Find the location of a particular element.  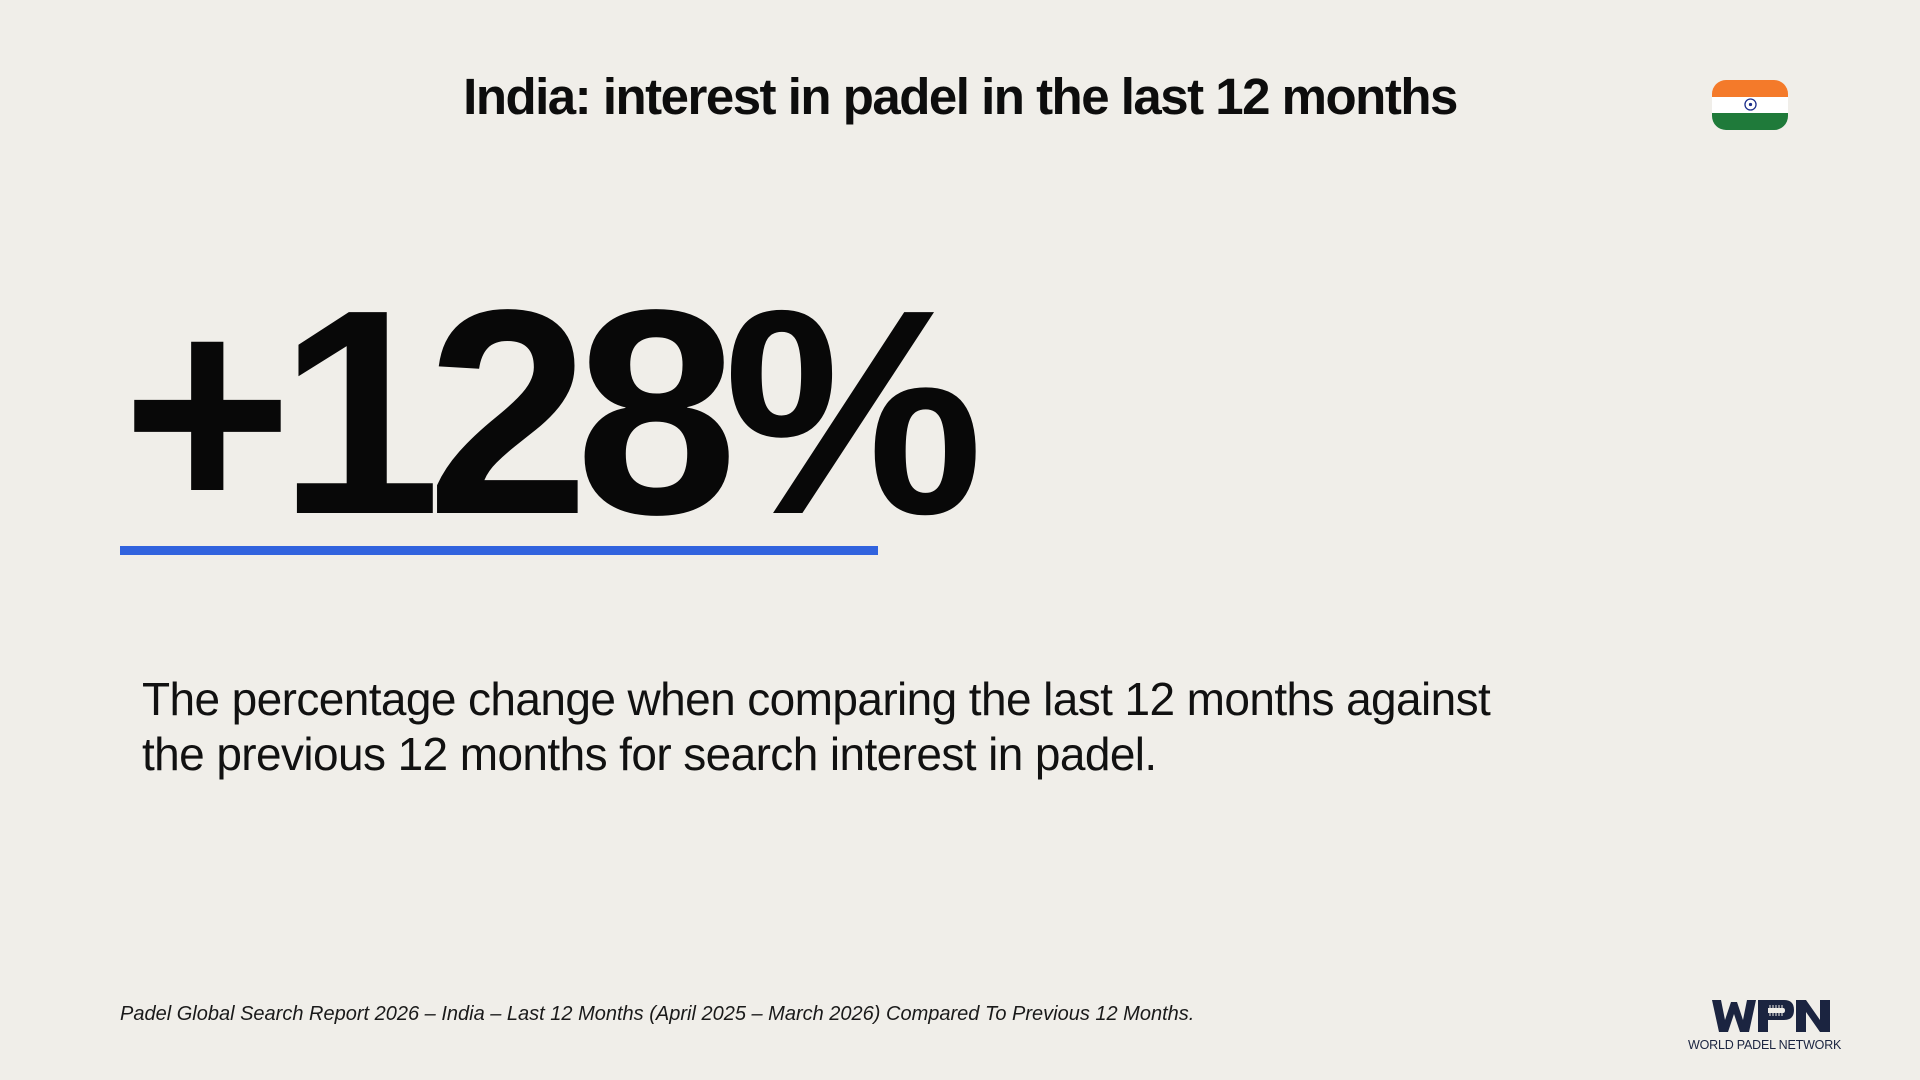

wpn-logo-mark is located at coordinates (1771, 1016).